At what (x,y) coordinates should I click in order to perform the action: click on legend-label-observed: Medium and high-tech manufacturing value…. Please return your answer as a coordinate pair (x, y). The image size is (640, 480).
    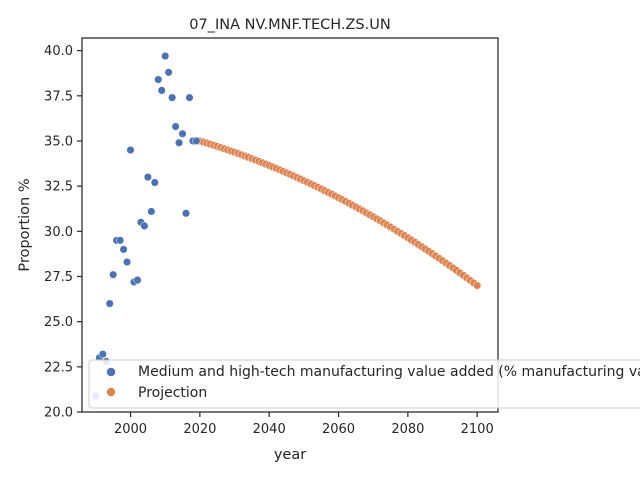
    Looking at the image, I should click on (389, 372).